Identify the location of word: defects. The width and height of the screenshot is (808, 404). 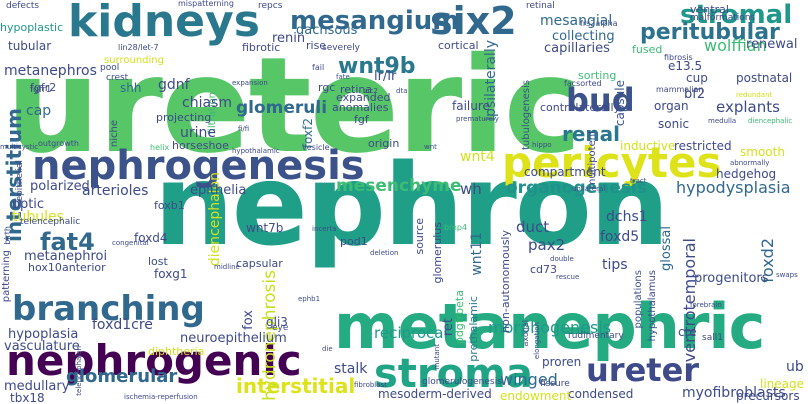
(23, 6).